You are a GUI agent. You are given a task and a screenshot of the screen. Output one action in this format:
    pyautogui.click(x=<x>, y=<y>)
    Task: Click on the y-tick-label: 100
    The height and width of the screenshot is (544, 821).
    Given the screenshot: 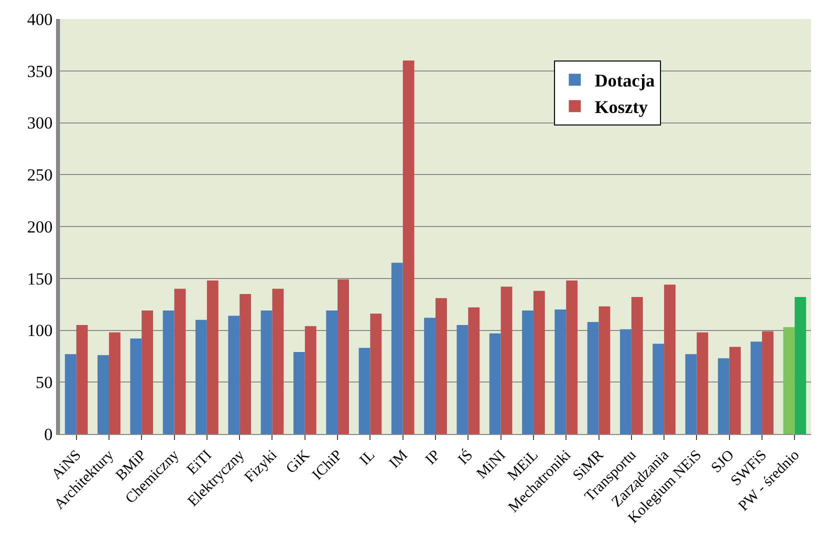 What is the action you would take?
    pyautogui.click(x=40, y=330)
    